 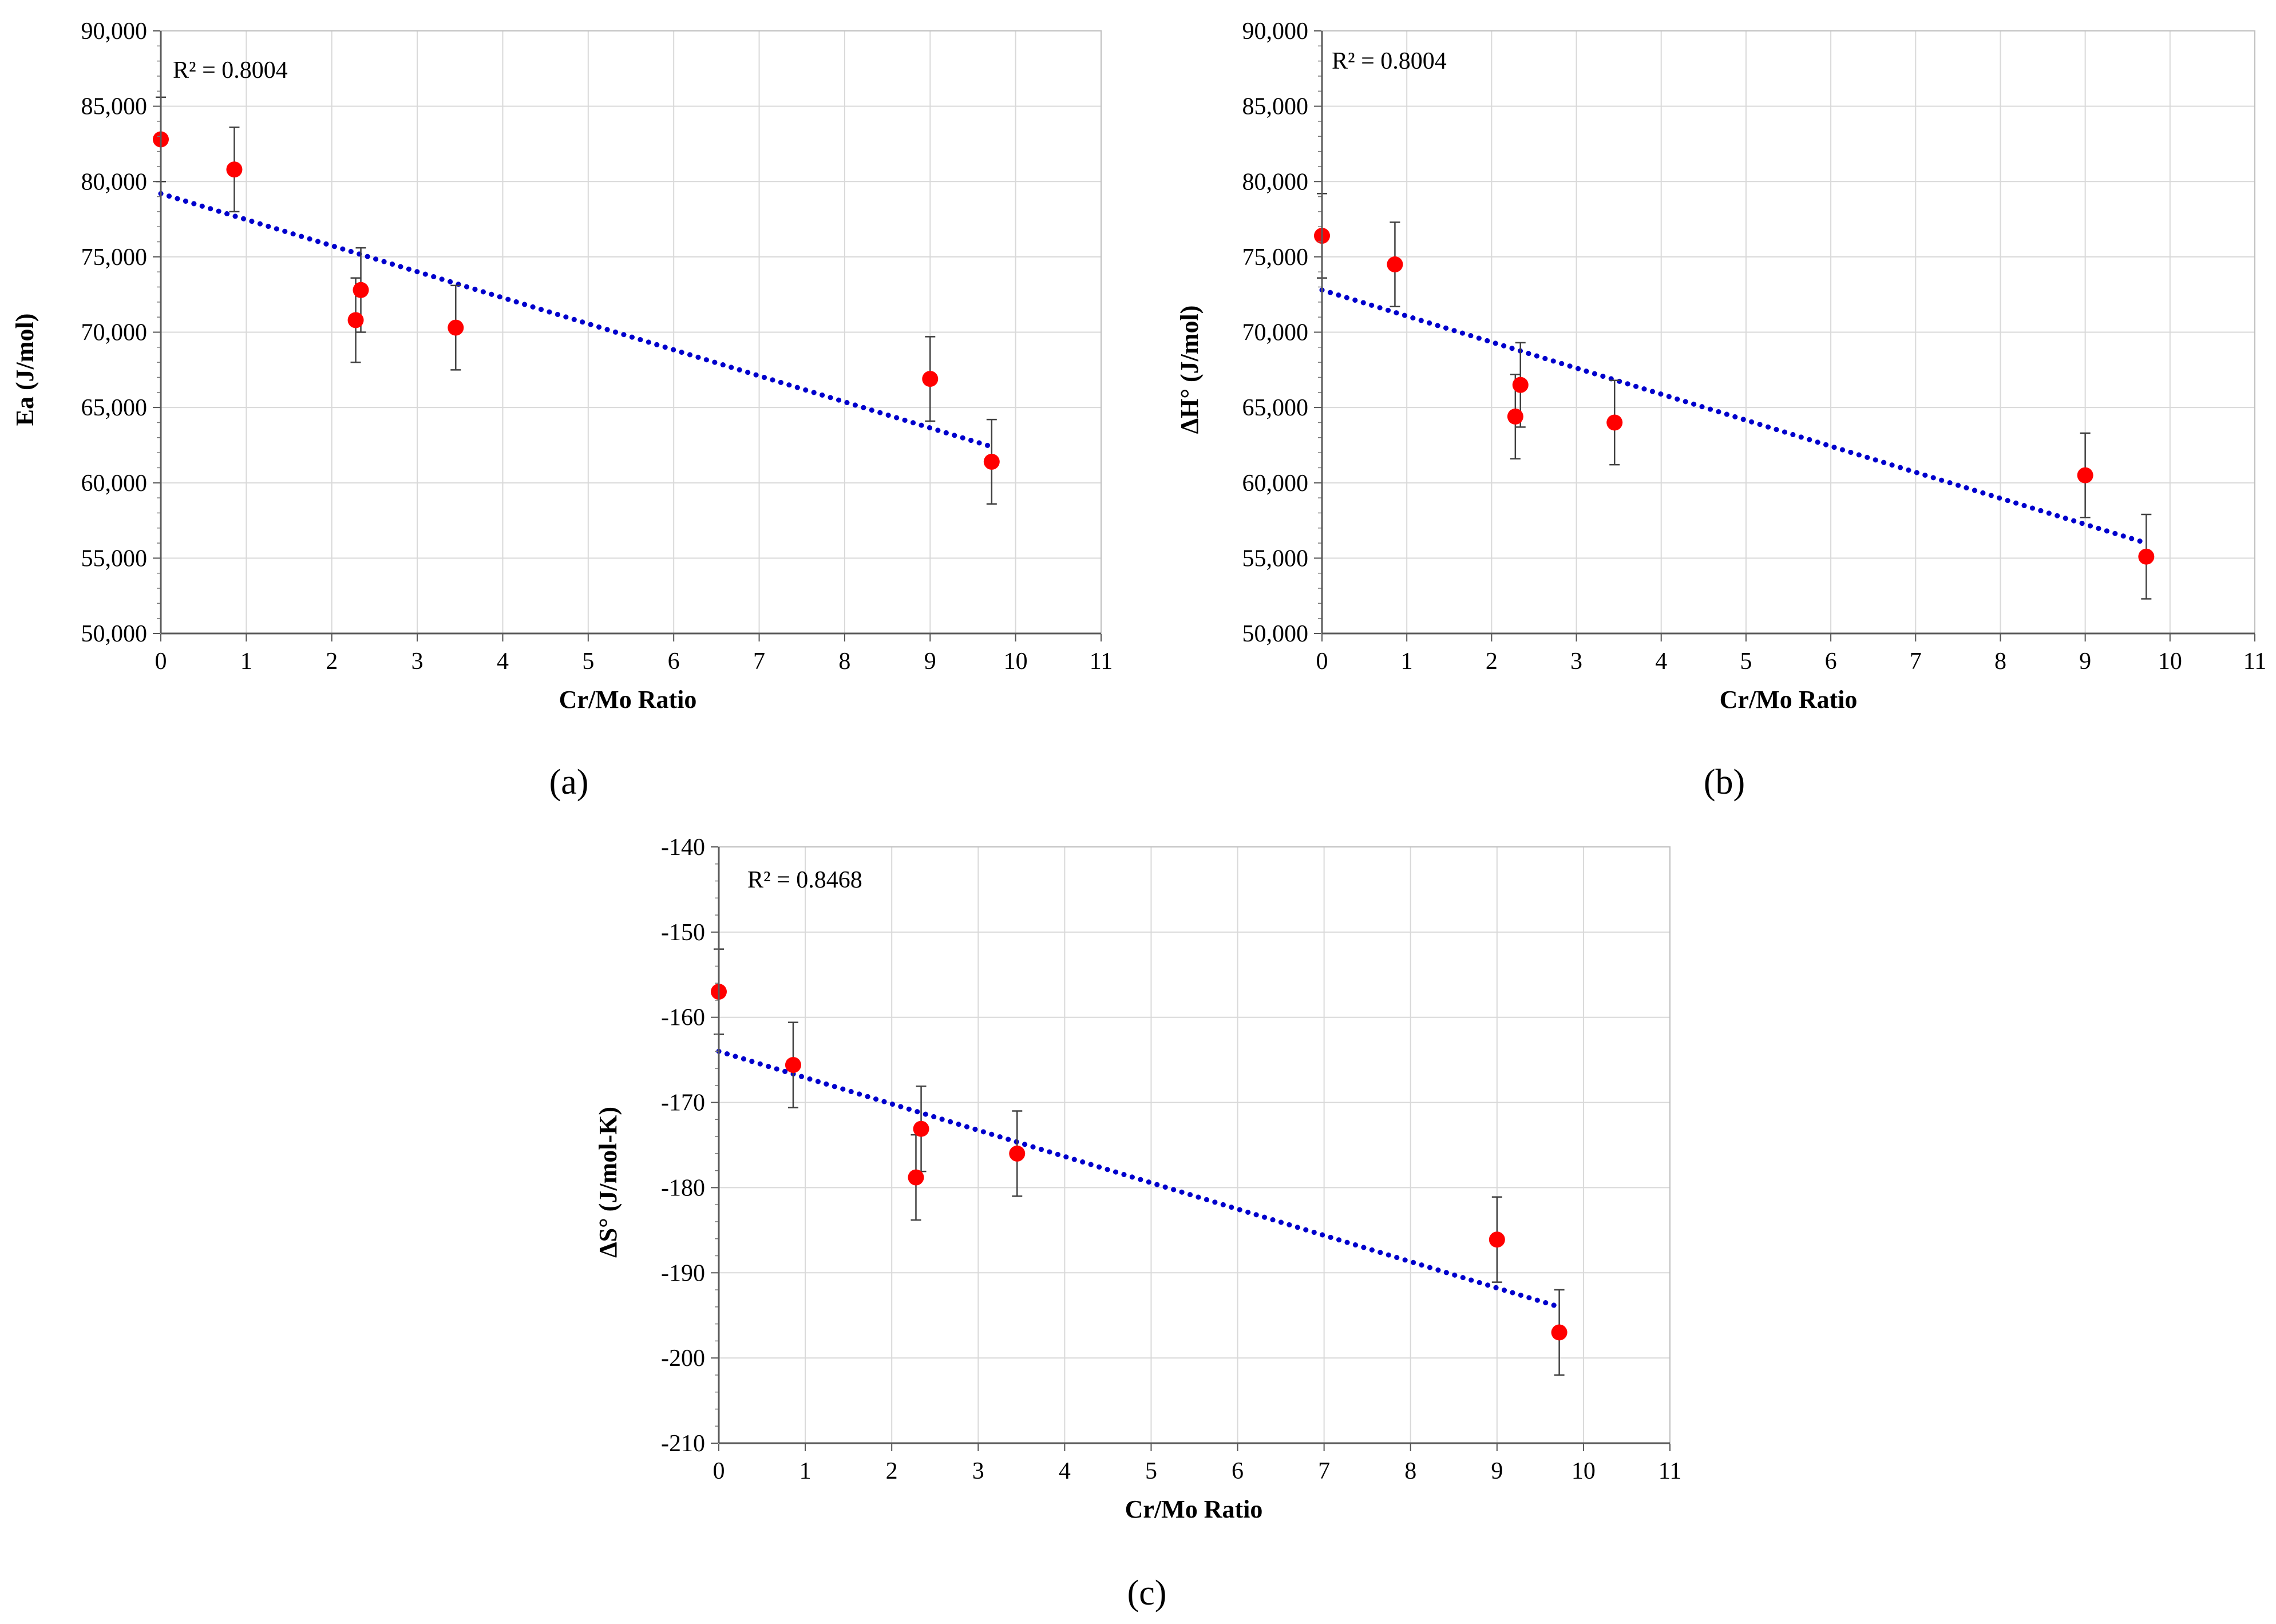 What do you see at coordinates (1791, 661) in the screenshot?
I see `x-tick-labels-b: 0 1 2 3 4 5 6 7 8 9 10 11` at bounding box center [1791, 661].